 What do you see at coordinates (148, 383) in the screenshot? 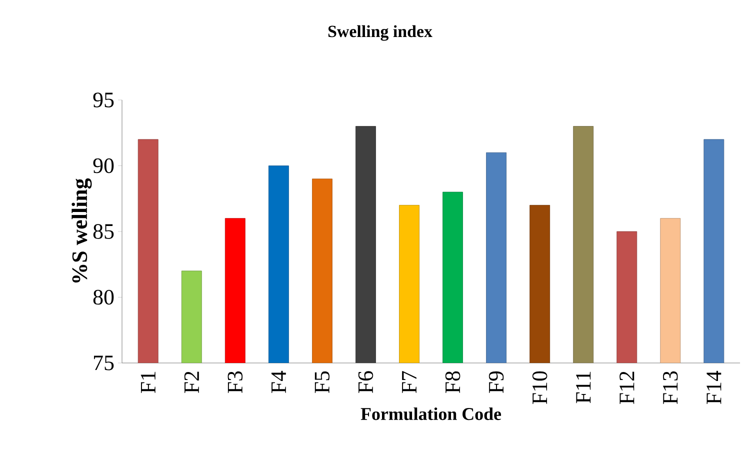
I see `x-tick-label: F1` at bounding box center [148, 383].